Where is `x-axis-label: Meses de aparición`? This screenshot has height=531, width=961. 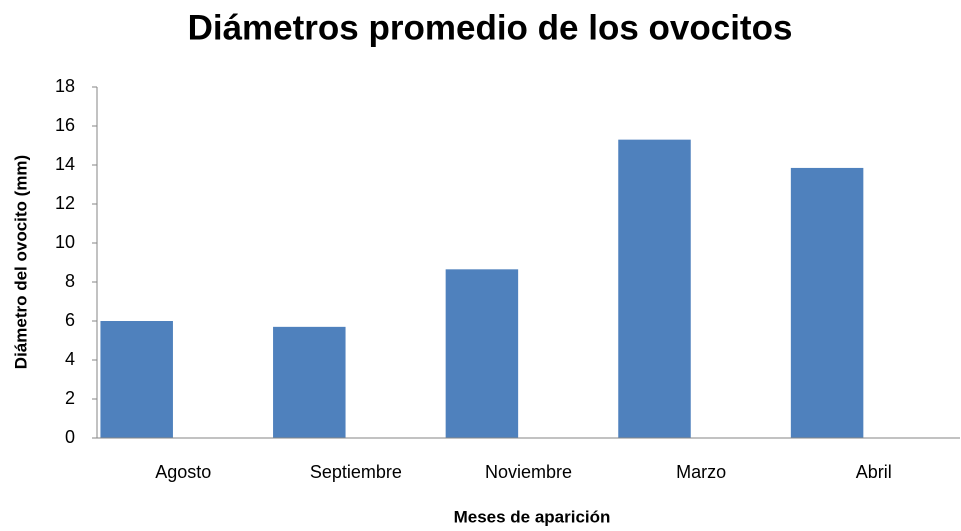
x-axis-label: Meses de aparición is located at coordinates (532, 516).